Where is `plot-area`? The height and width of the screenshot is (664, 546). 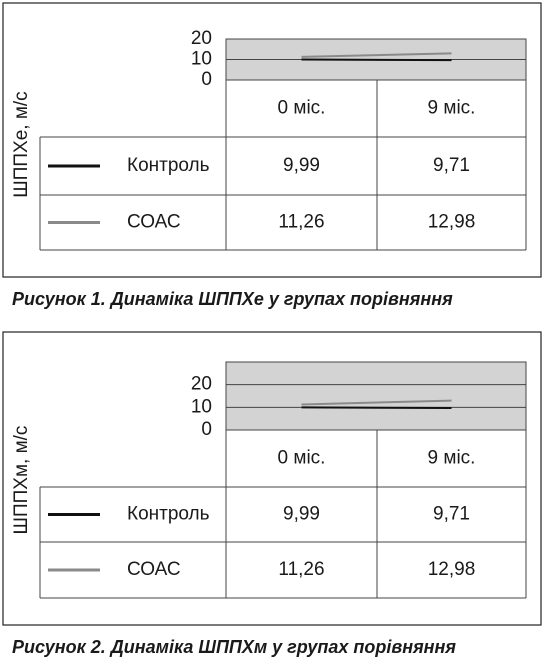
plot-area is located at coordinates (376, 396).